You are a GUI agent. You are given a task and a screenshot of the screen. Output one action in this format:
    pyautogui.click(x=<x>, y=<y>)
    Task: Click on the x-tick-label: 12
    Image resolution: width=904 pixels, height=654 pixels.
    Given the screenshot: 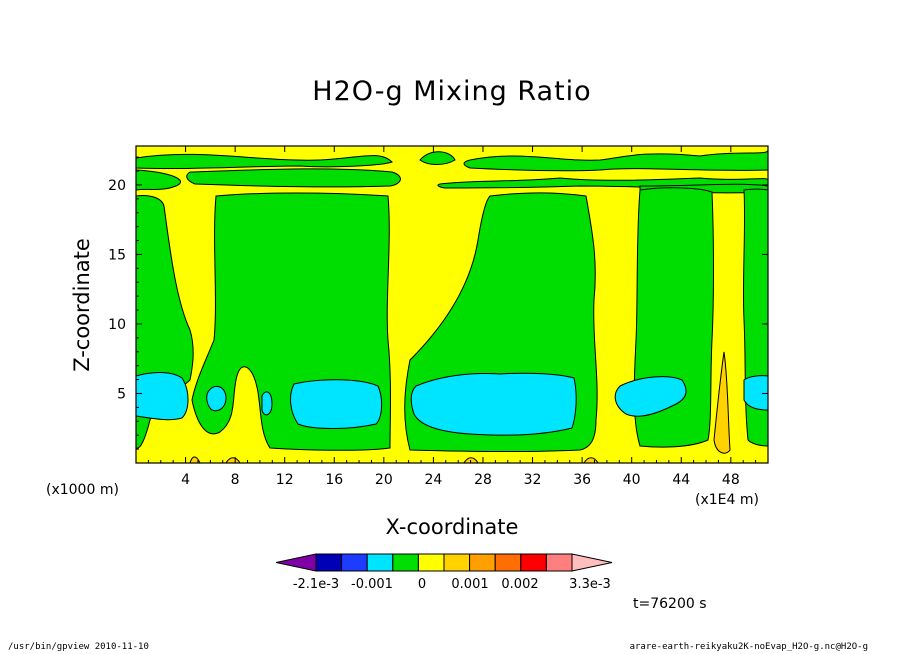 What is the action you would take?
    pyautogui.click(x=285, y=480)
    